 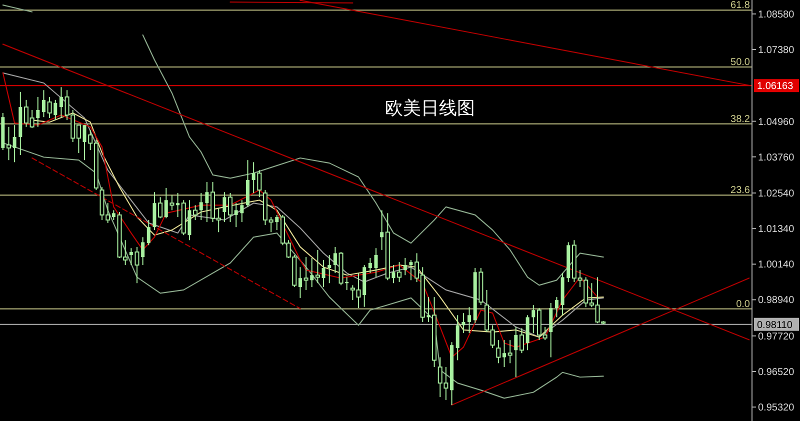 What do you see at coordinates (775, 86) in the screenshot?
I see `y-tick-label: 1.06163` at bounding box center [775, 86].